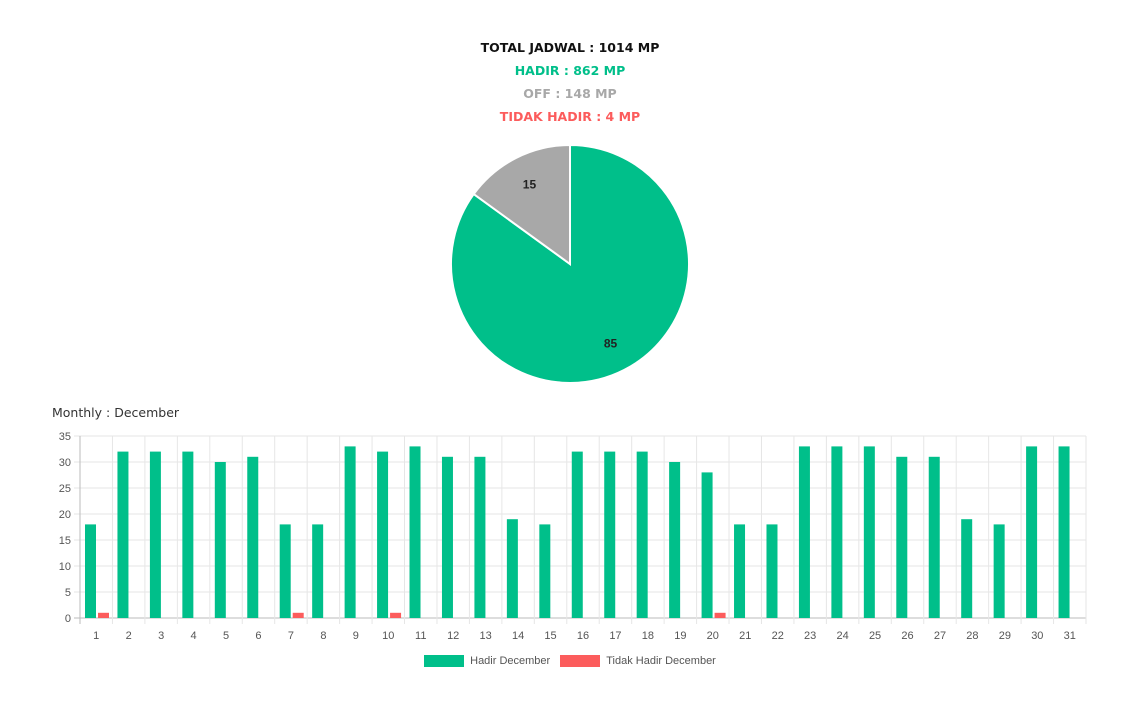  Describe the element at coordinates (518, 636) in the screenshot. I see `x-tick-label: 14` at that location.